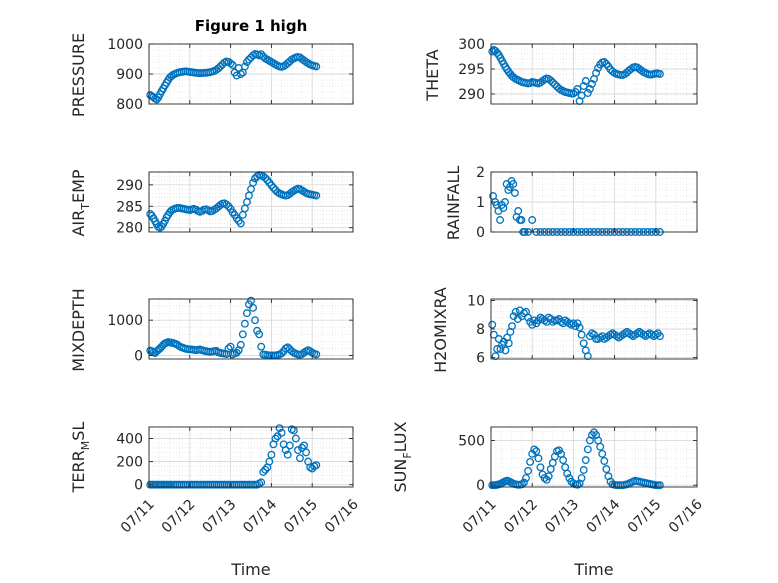  I want to click on x-tick-label: 07/11, so click(138, 516).